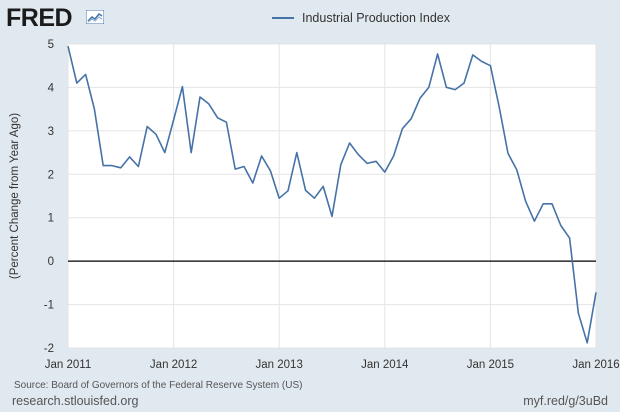 Image resolution: width=620 pixels, height=412 pixels. What do you see at coordinates (173, 365) in the screenshot?
I see `x-tick-label: Jan 2012` at bounding box center [173, 365].